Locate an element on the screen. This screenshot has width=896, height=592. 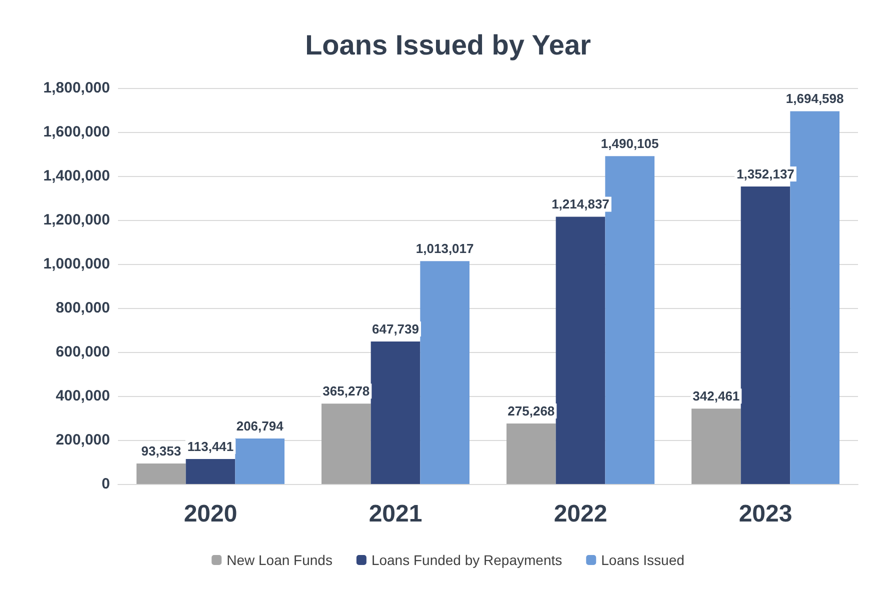
y-tick-label: 1,800,000 is located at coordinates (76, 88).